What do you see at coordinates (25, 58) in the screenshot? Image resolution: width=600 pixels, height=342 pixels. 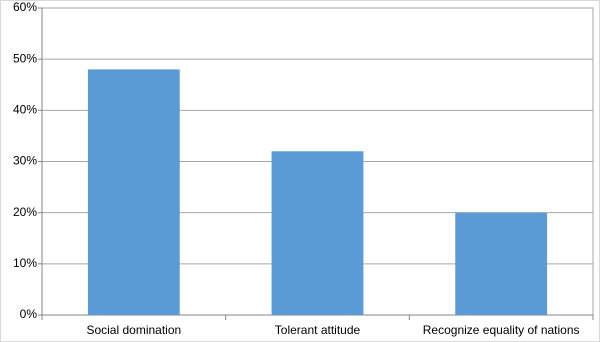 I see `y-tick-label: 50%` at bounding box center [25, 58].